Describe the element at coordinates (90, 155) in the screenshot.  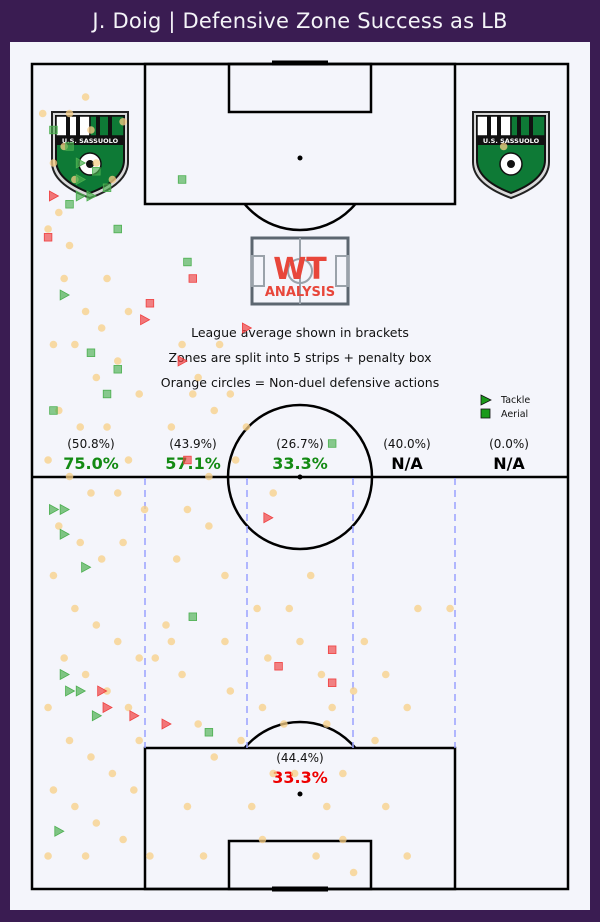
I see `club-crest-left: U.S. SASSUOLO` at that location.